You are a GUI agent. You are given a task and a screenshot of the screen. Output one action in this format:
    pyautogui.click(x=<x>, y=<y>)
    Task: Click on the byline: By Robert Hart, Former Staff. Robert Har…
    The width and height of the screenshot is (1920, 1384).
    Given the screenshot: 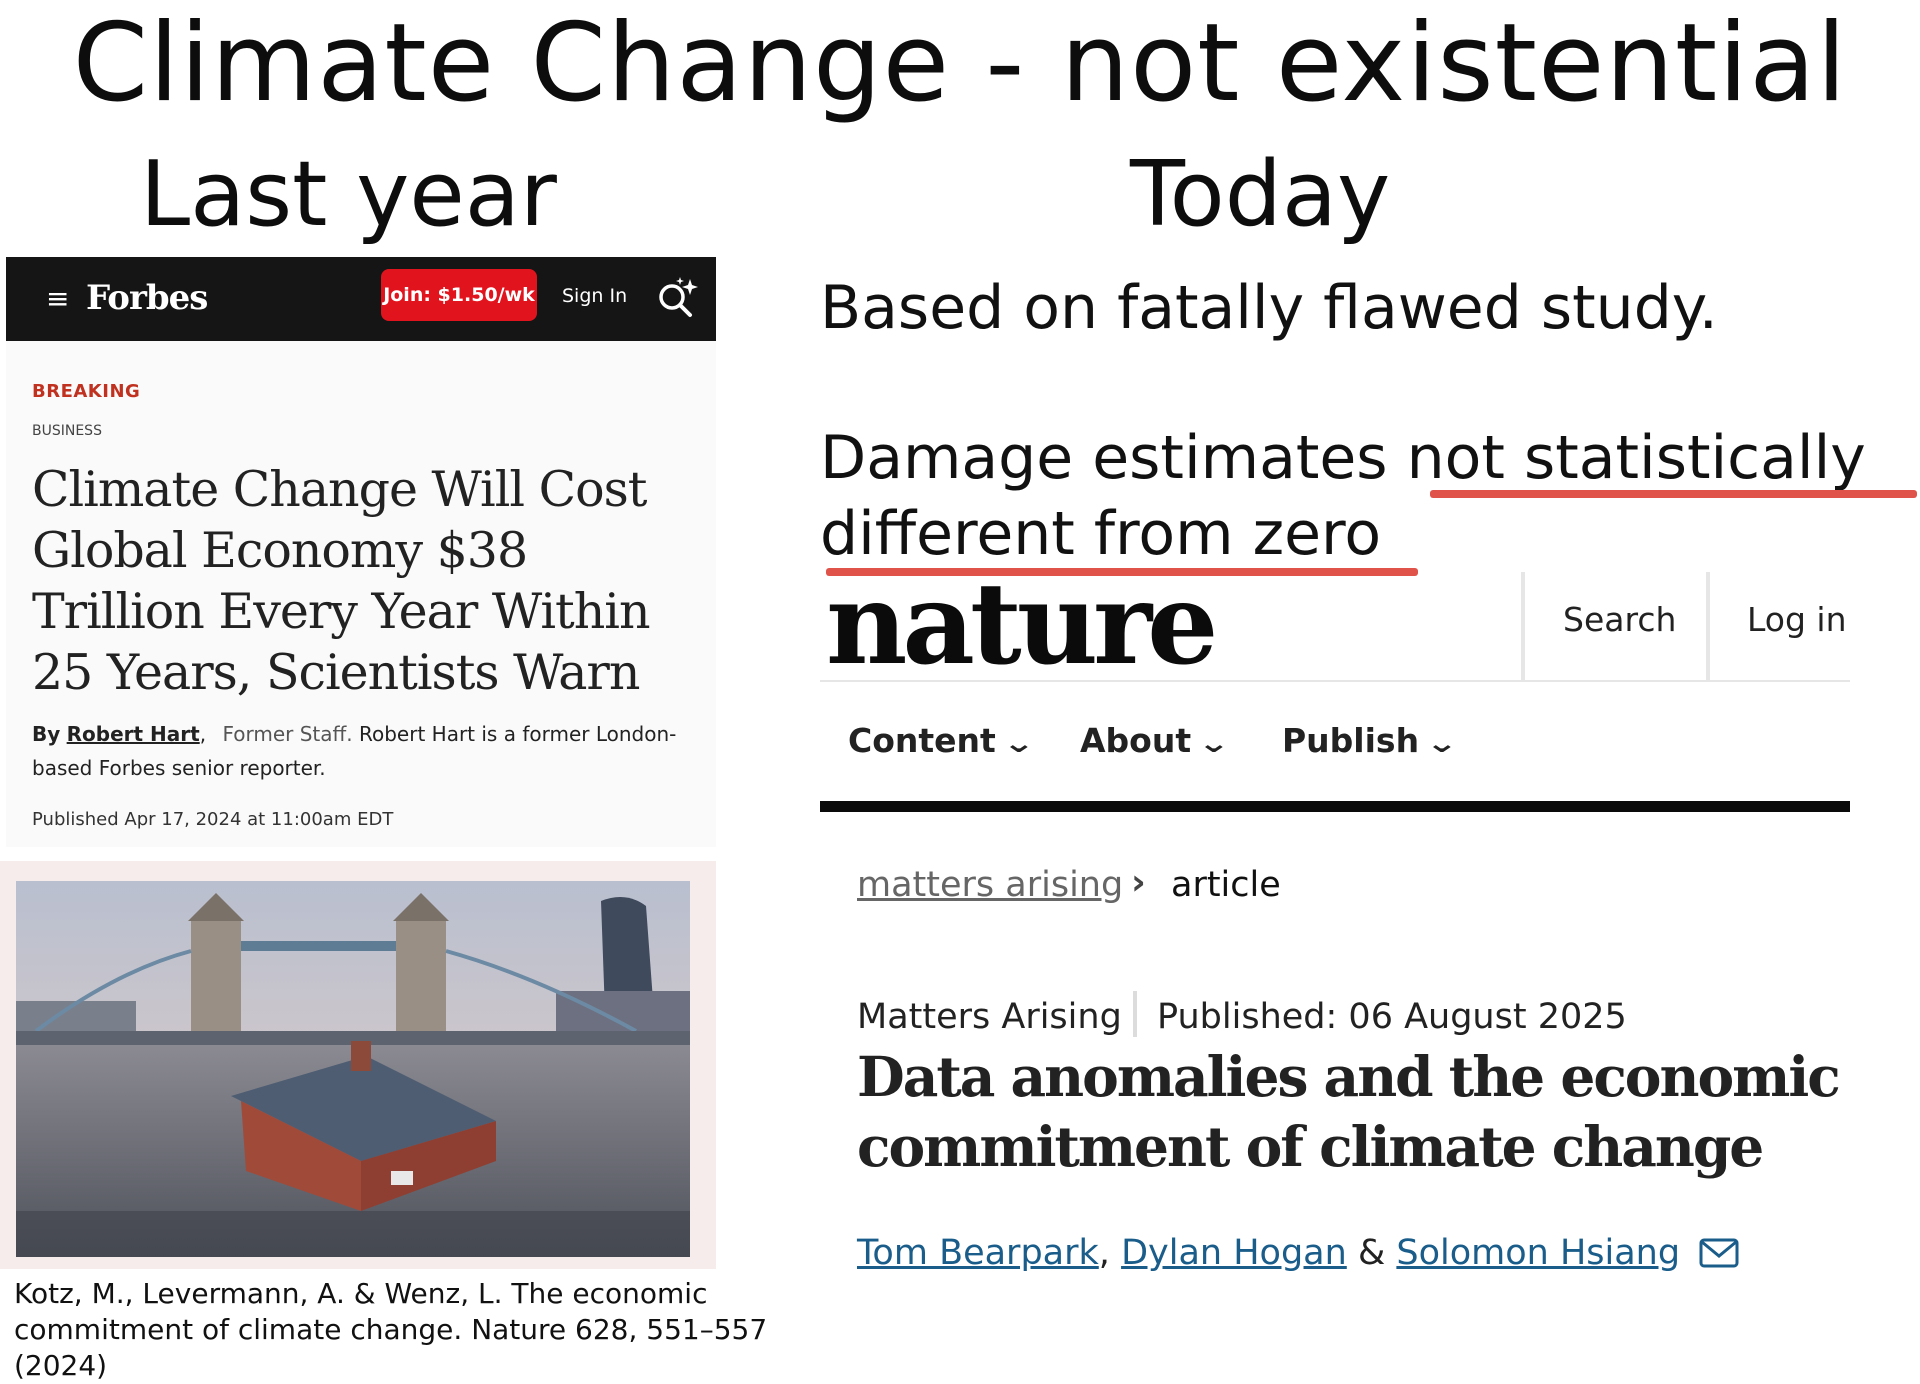 What is the action you would take?
    pyautogui.click(x=354, y=751)
    